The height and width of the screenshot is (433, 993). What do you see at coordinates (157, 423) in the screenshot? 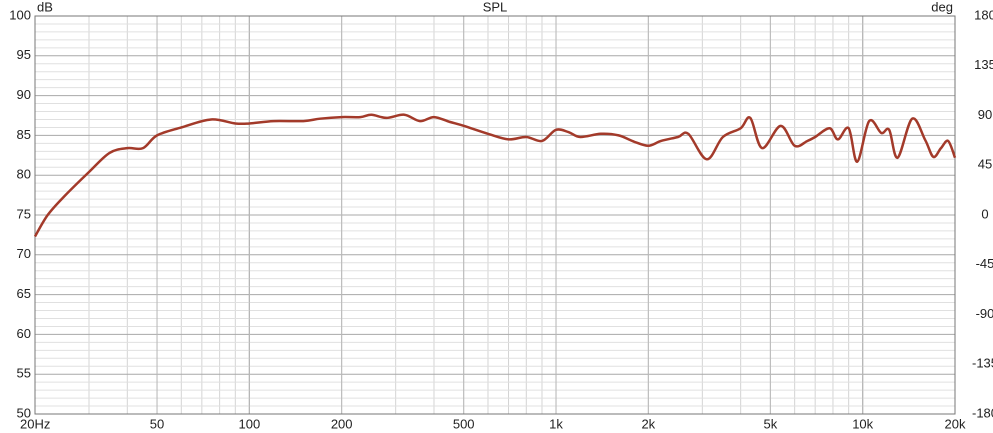
I see `x-tick-label: 50` at bounding box center [157, 423].